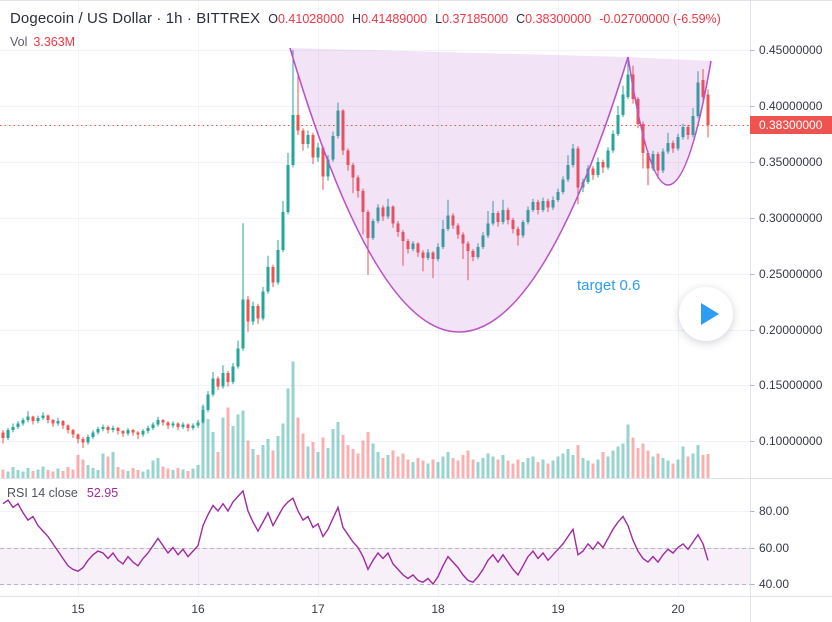 This screenshot has width=832, height=622. Describe the element at coordinates (678, 609) in the screenshot. I see `time-axis-label: 20` at that location.